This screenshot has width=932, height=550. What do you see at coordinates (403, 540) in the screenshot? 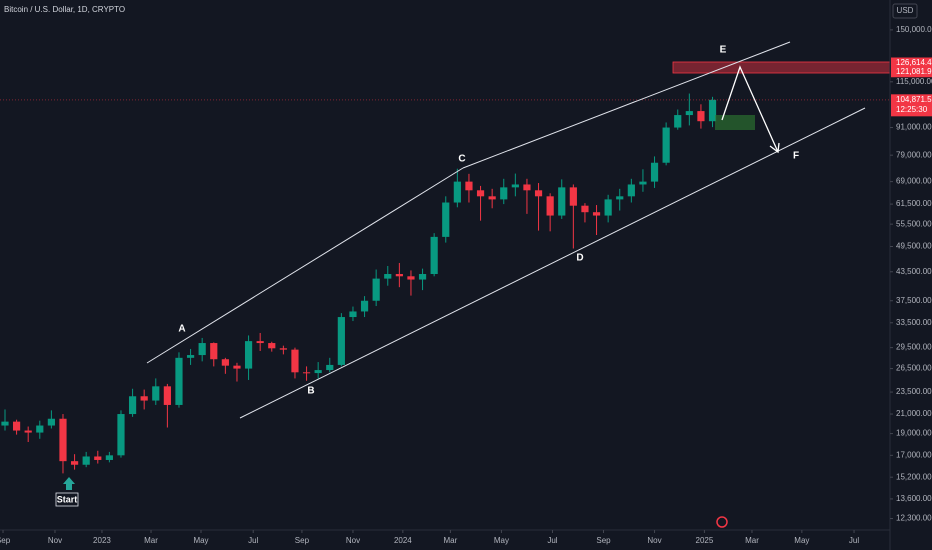
I see `x-tick-label: 2024` at bounding box center [403, 540].